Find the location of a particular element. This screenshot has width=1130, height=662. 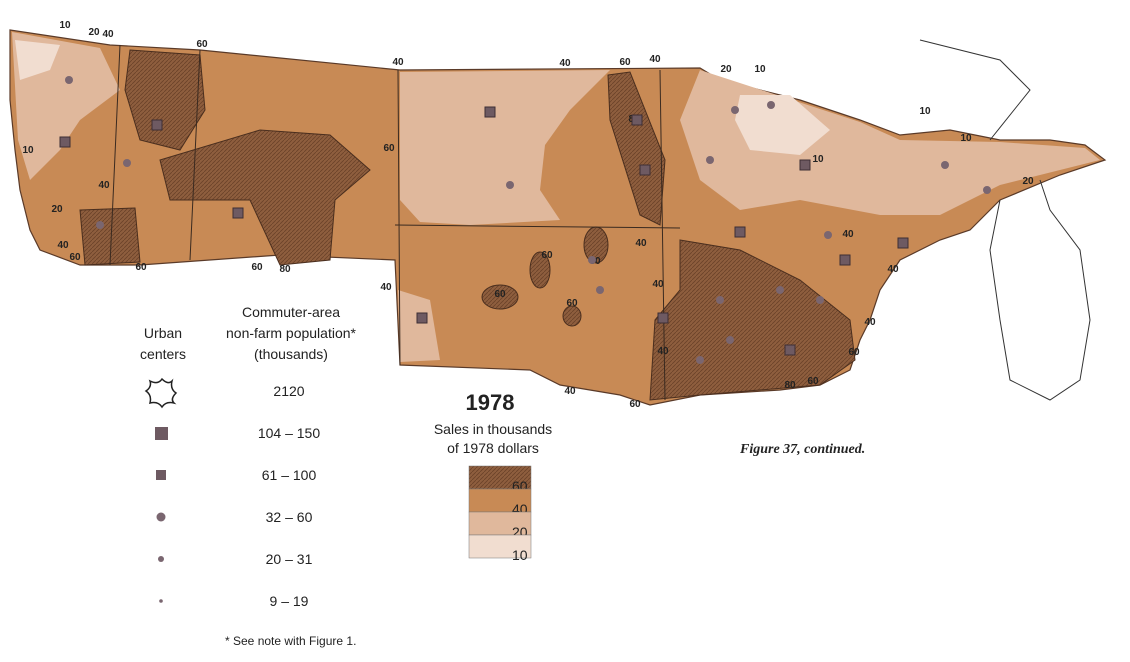

population-heading: non-farm population* is located at coordinates (291, 333).